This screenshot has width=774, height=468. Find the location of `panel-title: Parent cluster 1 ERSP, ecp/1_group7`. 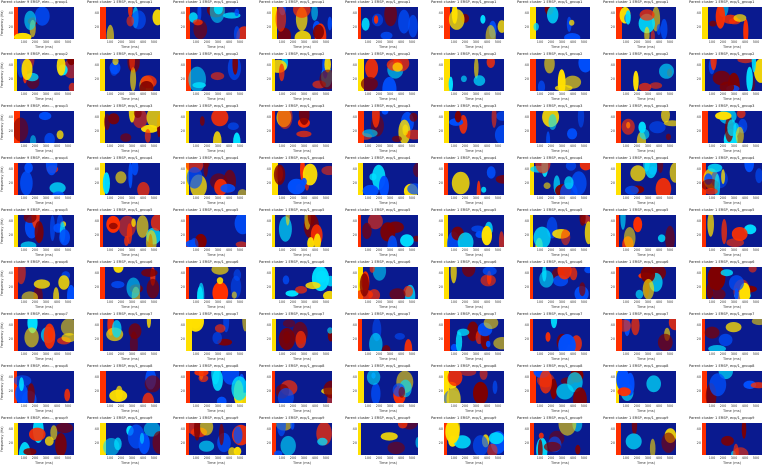

panel-title: Parent cluster 1 ERSP, ecp/1_group7 is located at coordinates (292, 314).